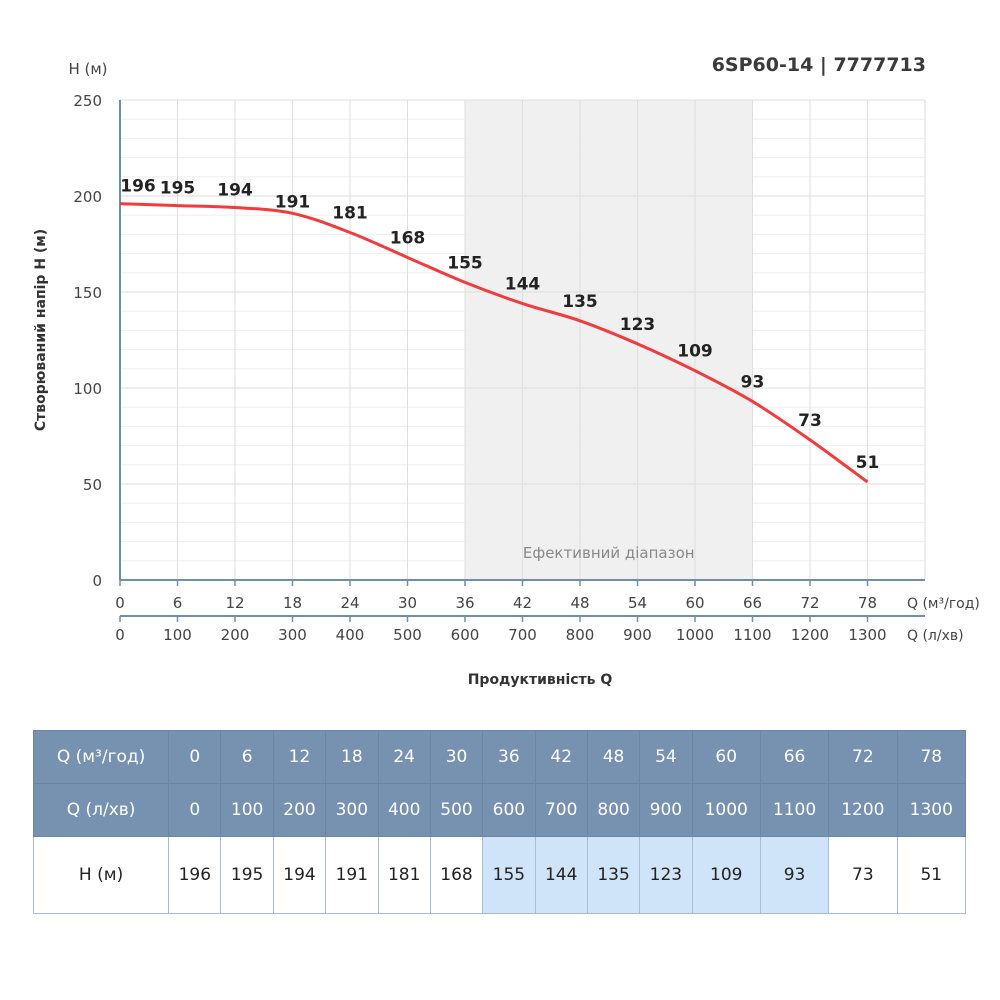 This screenshot has width=1000, height=1000. Describe the element at coordinates (87, 293) in the screenshot. I see `y-tick-label: 150` at that location.